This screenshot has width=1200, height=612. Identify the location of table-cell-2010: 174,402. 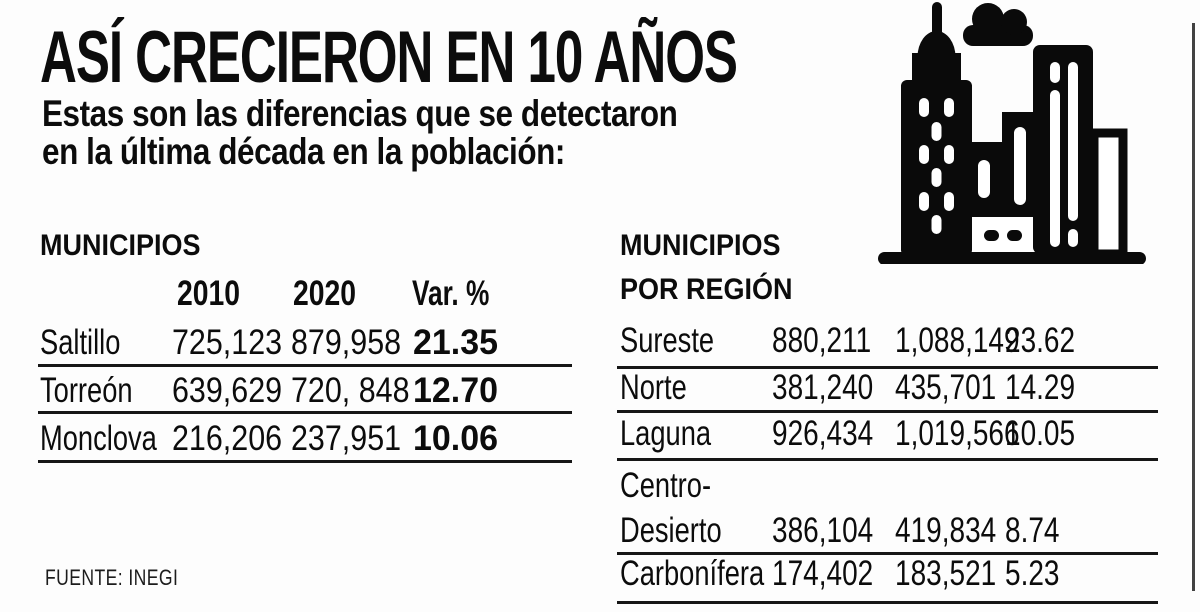
(823, 573).